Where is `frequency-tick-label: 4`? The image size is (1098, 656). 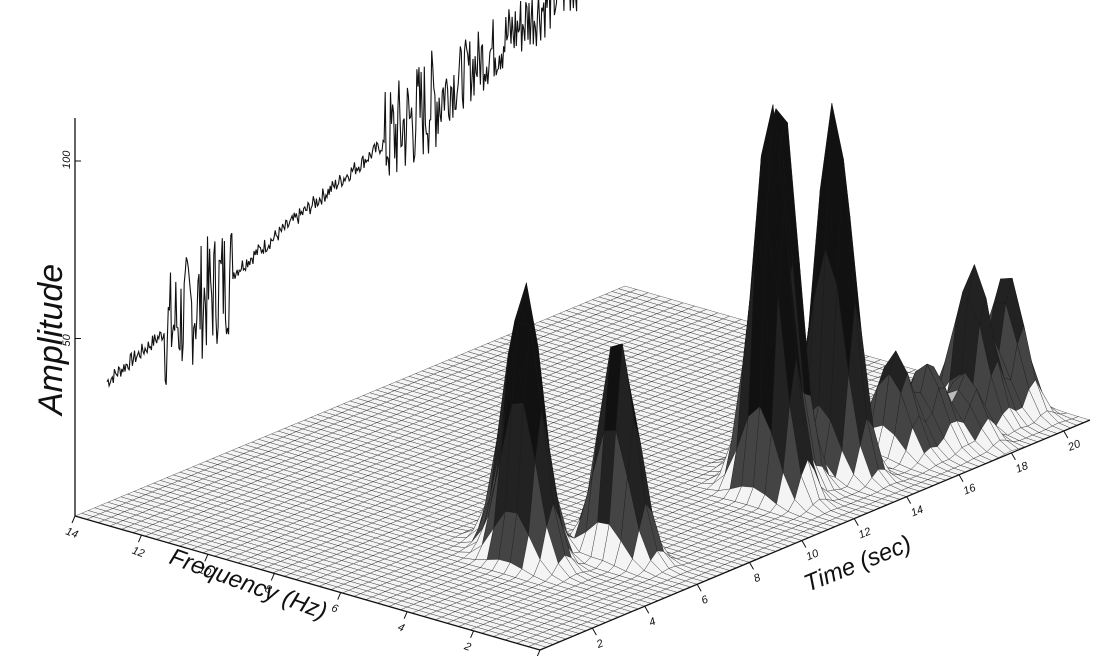
frequency-tick-label: 4 is located at coordinates (401, 627).